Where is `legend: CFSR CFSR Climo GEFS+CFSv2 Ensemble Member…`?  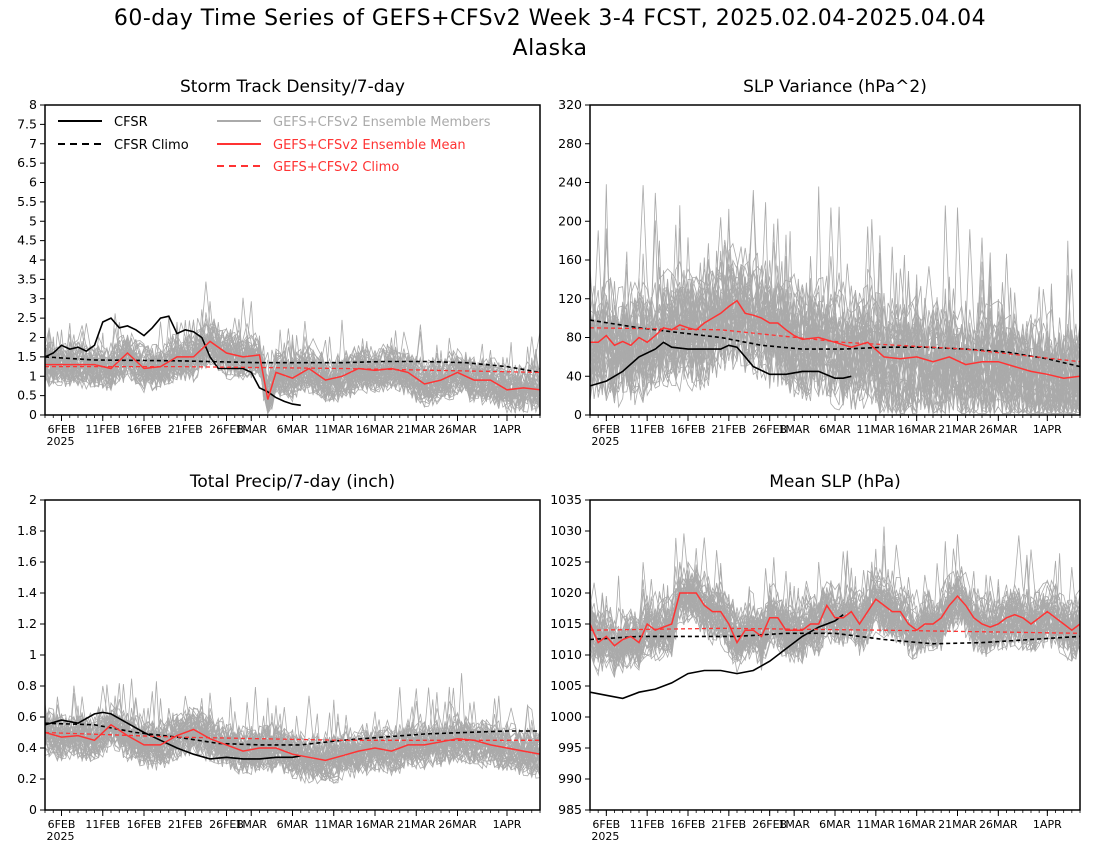
legend: CFSR CFSR Climo GEFS+CFSv2 Ensemble Member… is located at coordinates (274, 145).